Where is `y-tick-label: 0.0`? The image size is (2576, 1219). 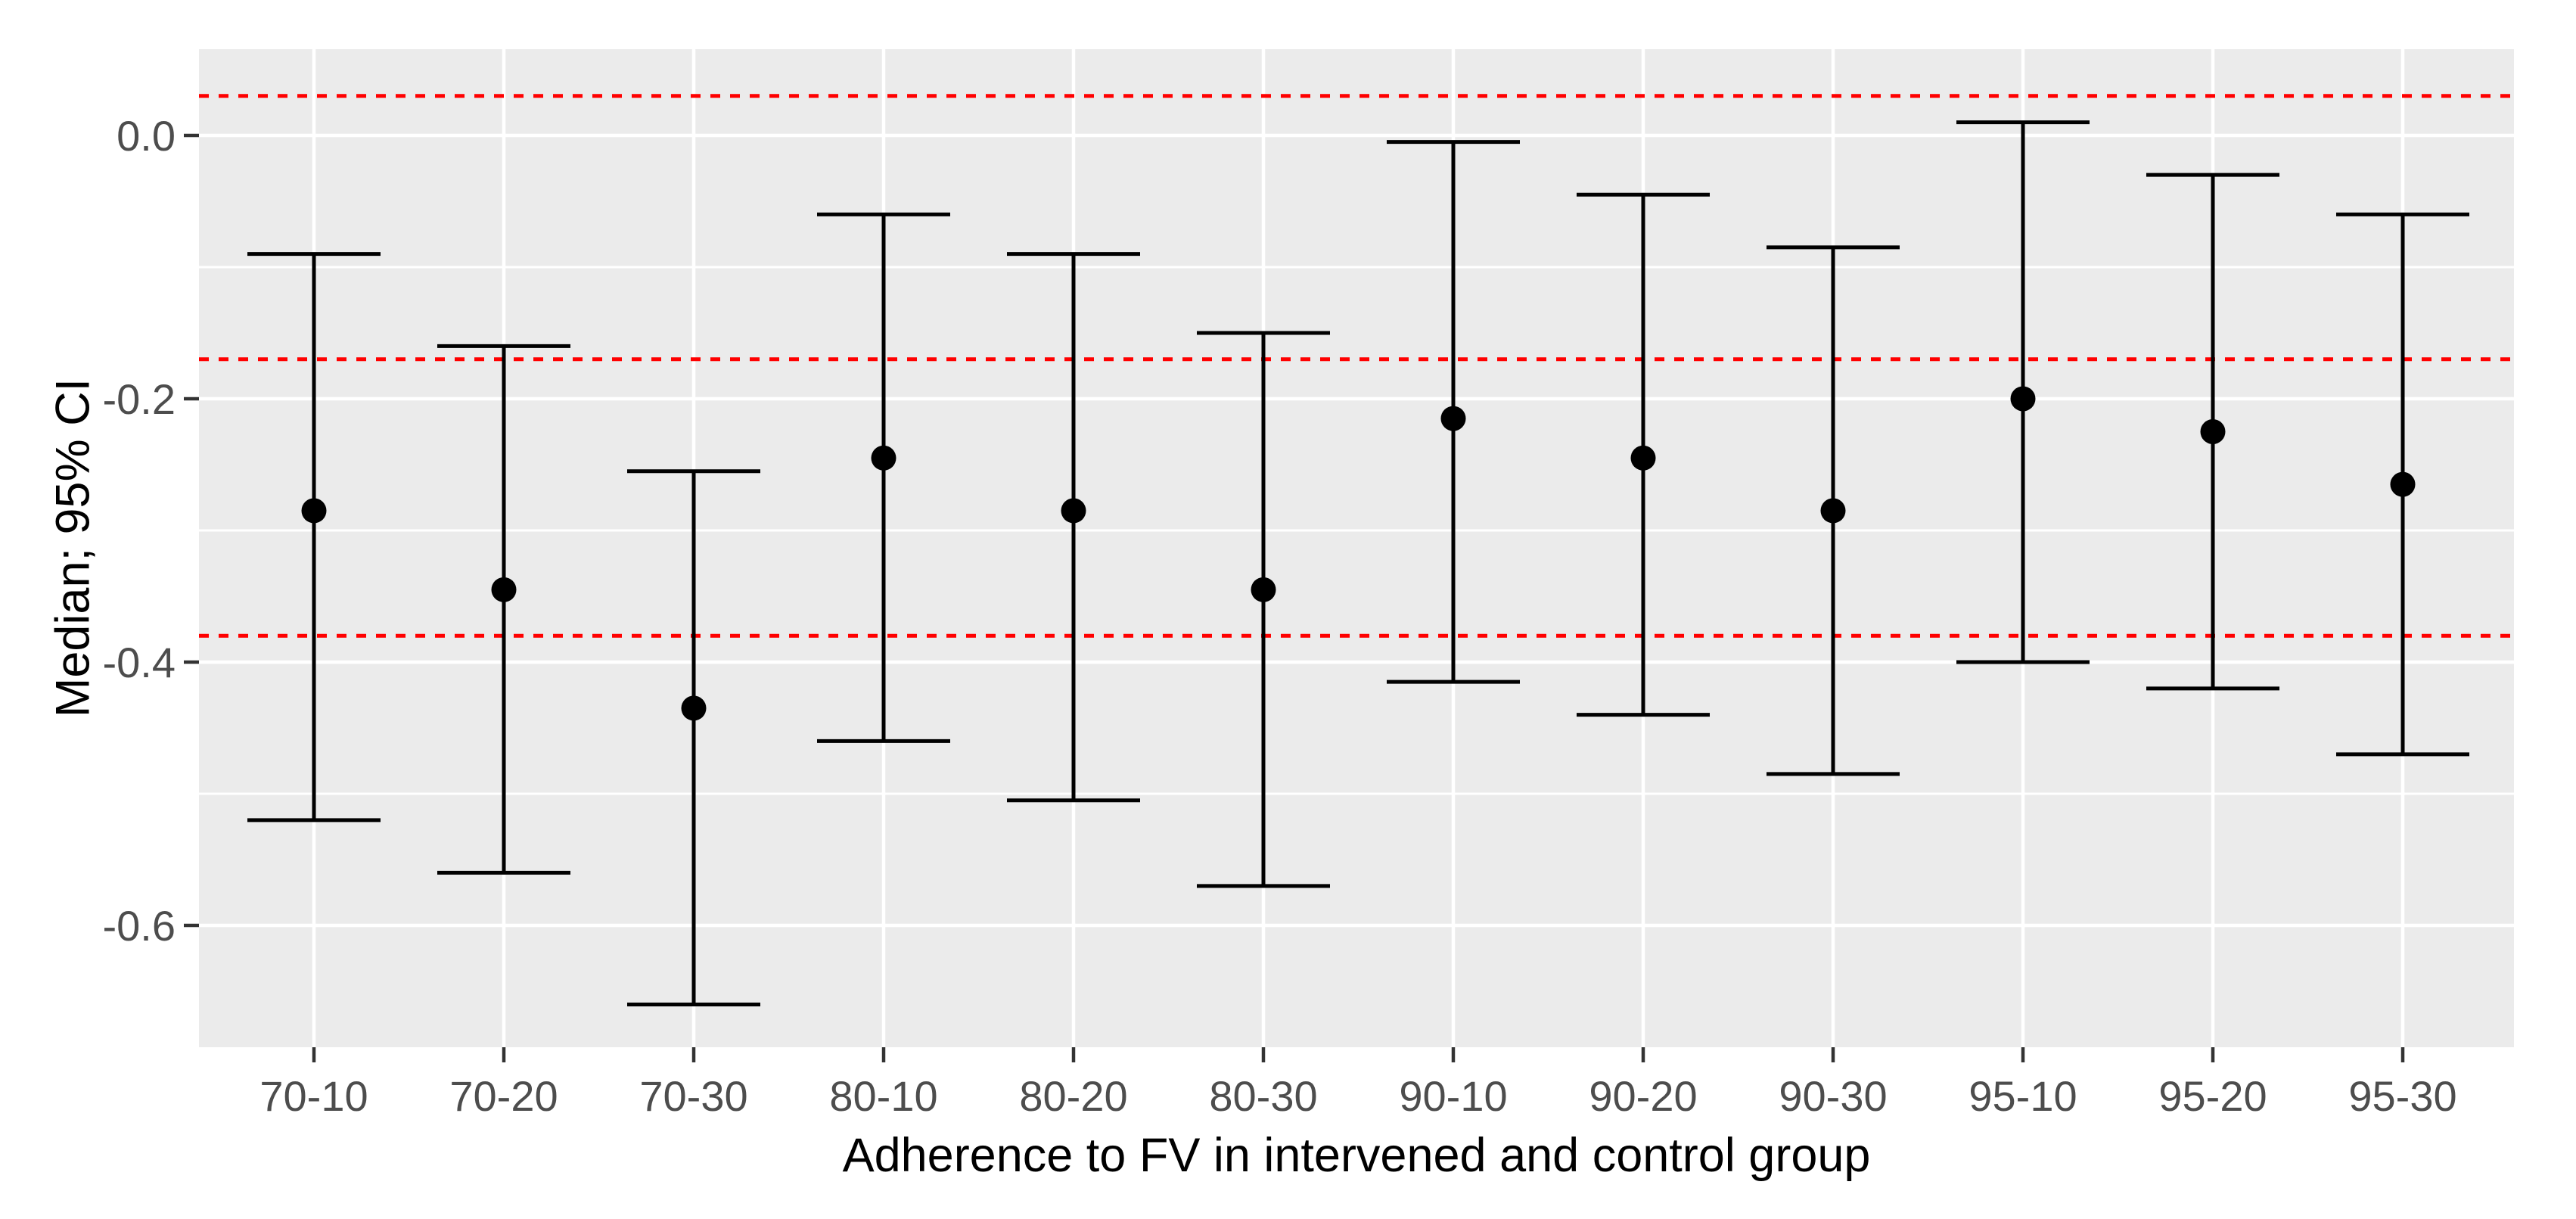 y-tick-label: 0.0 is located at coordinates (146, 136).